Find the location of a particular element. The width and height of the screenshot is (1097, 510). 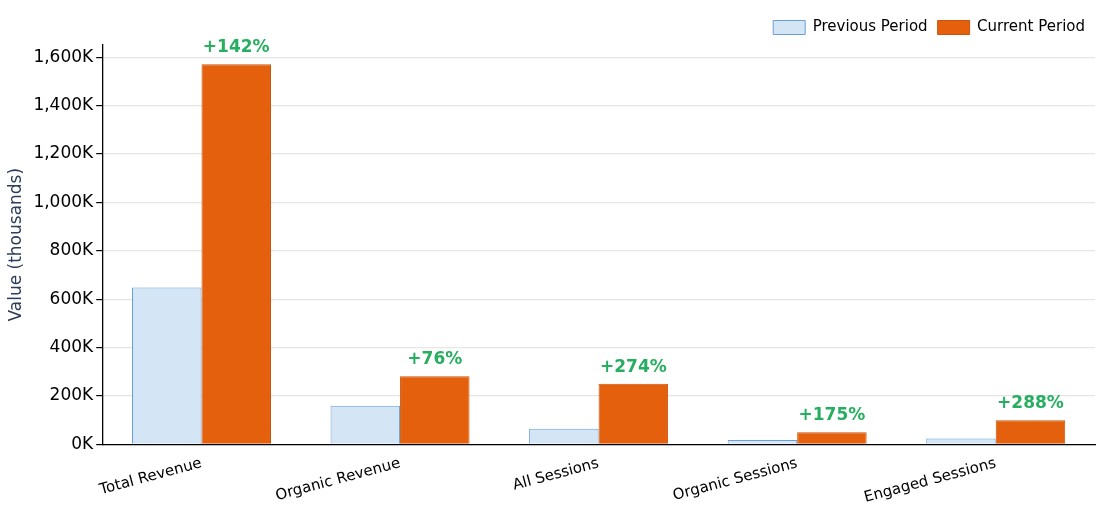

y-tick-label: 1,400K is located at coordinates (64, 103).